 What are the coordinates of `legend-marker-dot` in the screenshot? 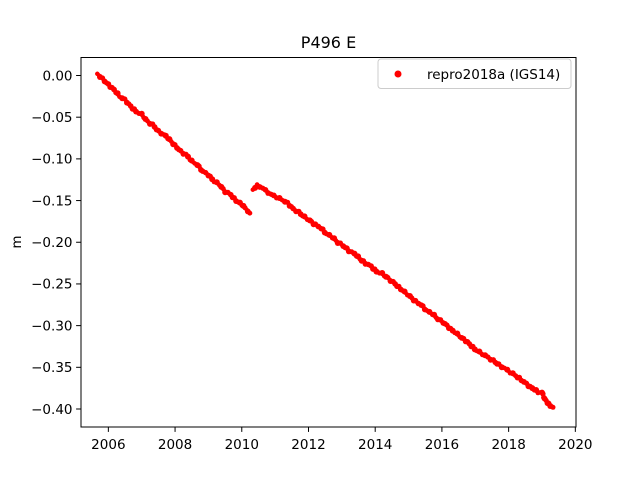 It's located at (398, 74).